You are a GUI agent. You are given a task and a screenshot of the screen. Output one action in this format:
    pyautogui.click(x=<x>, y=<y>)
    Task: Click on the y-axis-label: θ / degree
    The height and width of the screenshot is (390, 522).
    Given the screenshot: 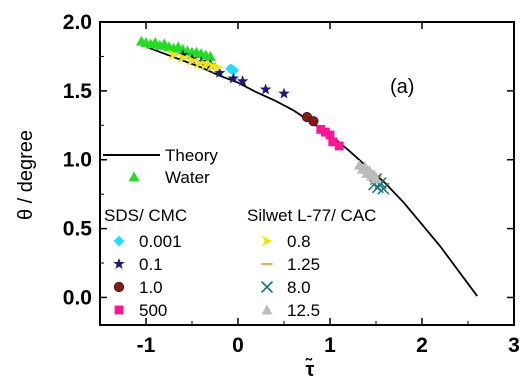 What is the action you would take?
    pyautogui.click(x=26, y=175)
    